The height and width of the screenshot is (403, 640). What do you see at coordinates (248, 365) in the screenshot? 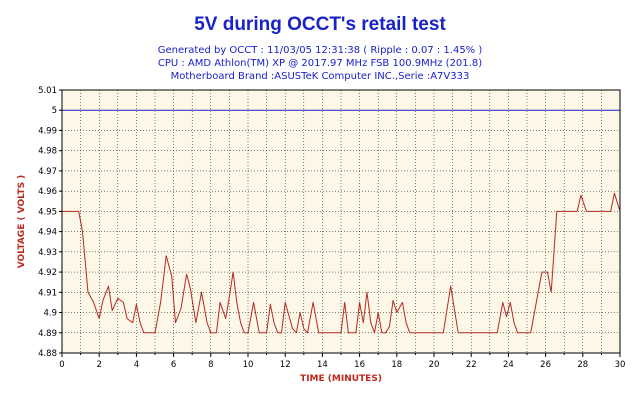
I see `x-tick-label: 10` at bounding box center [248, 365].